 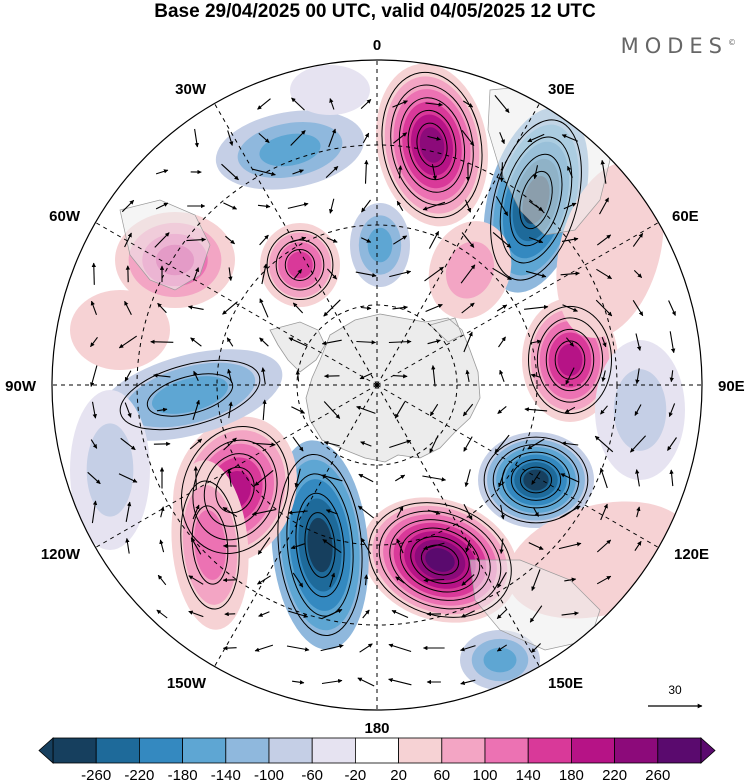 I want to click on modes-logo: MODES©, so click(x=678, y=46).